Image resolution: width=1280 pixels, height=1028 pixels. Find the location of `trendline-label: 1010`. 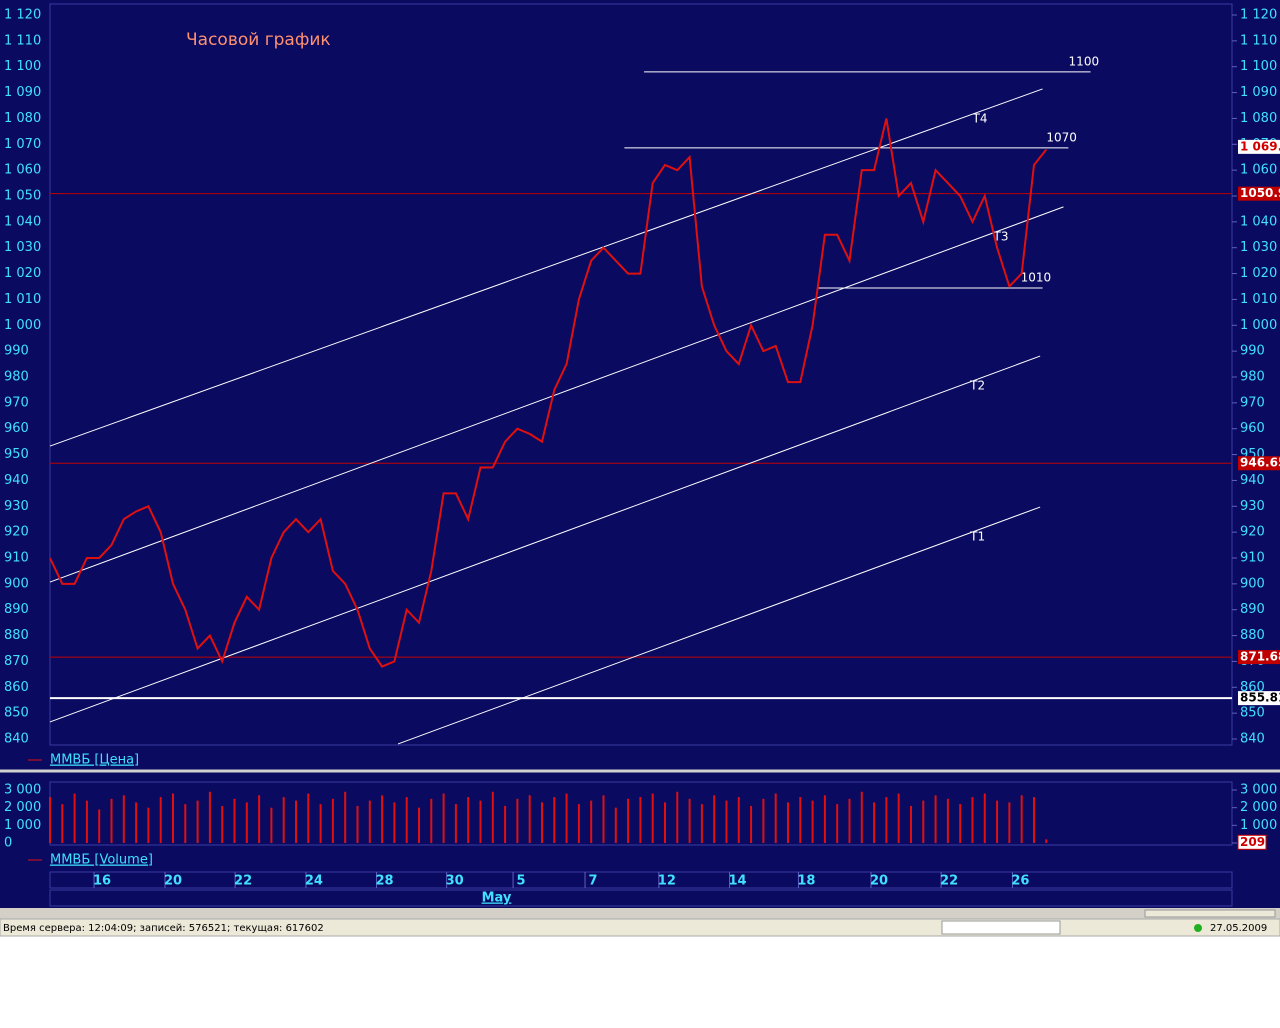

trendline-label: 1010 is located at coordinates (1036, 278).